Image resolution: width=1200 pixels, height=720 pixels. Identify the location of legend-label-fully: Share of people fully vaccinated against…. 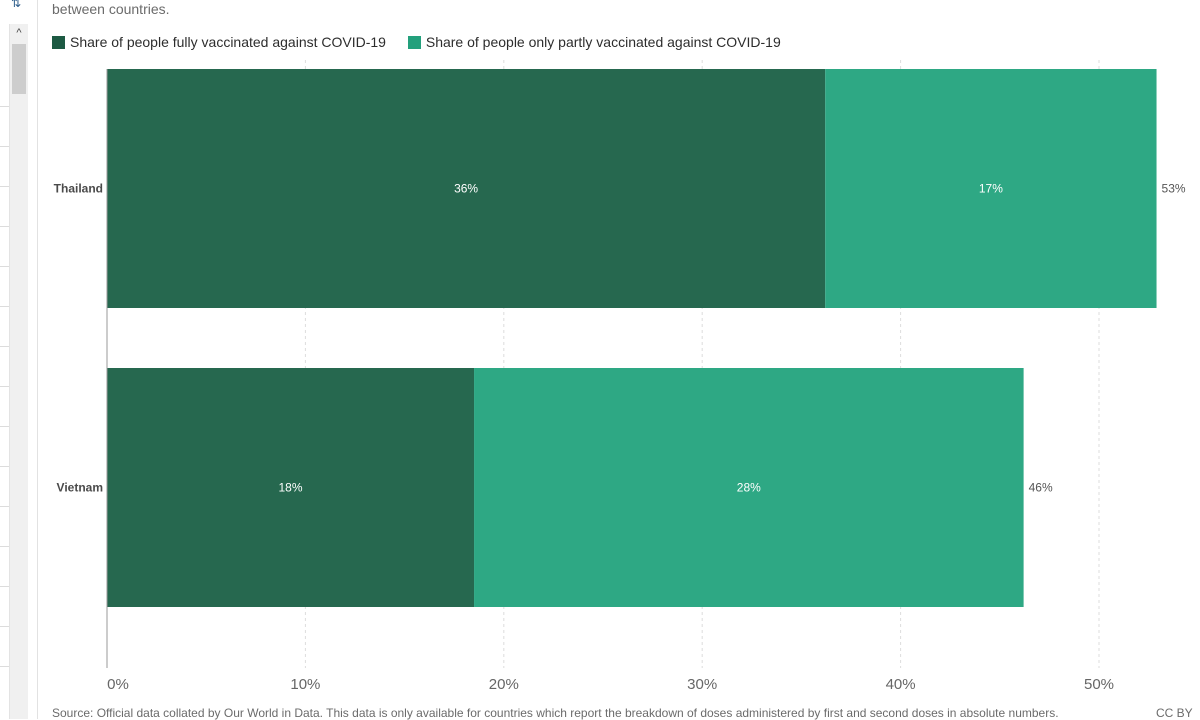
(228, 42).